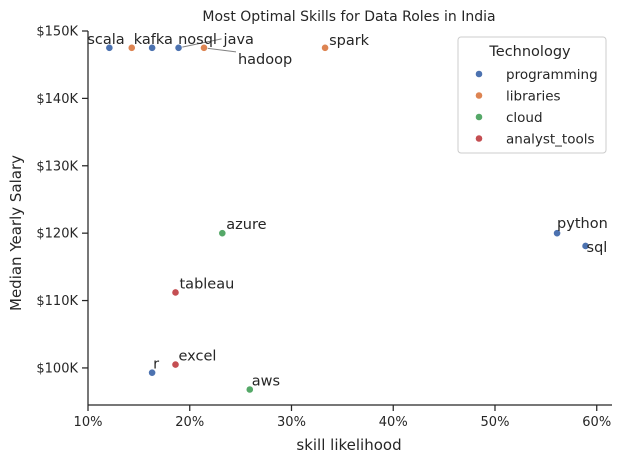 This screenshot has height=464, width=623. I want to click on legend-entry: programming, so click(552, 75).